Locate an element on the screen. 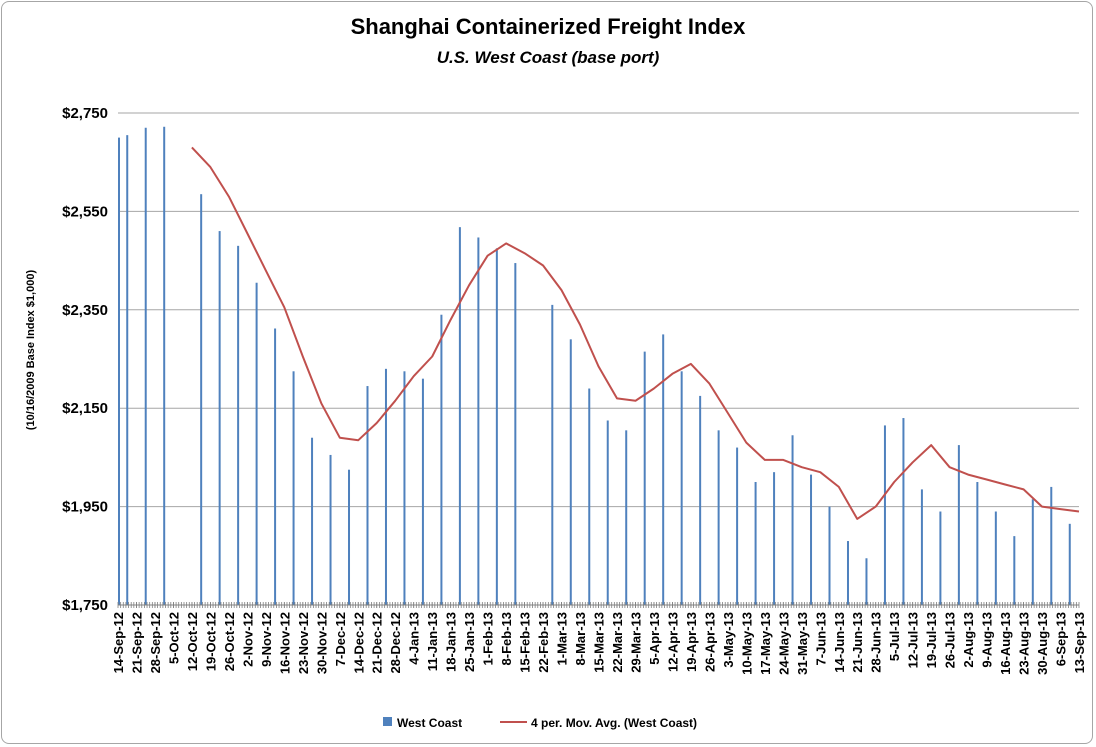 The image size is (1096, 747). x-tick-label: 21-Jun-13 is located at coordinates (857, 642).